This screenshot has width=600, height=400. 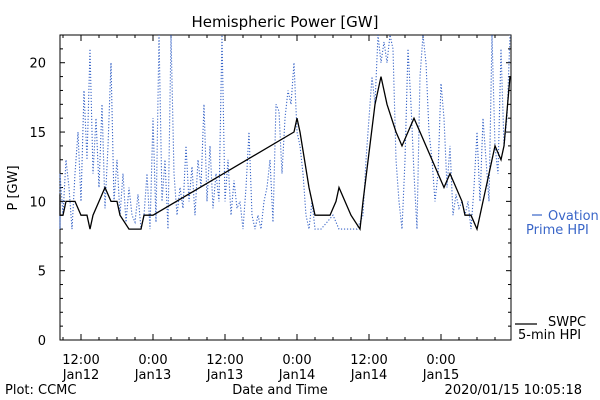 What do you see at coordinates (42, 272) in the screenshot?
I see `y-tick-label: 5` at bounding box center [42, 272].